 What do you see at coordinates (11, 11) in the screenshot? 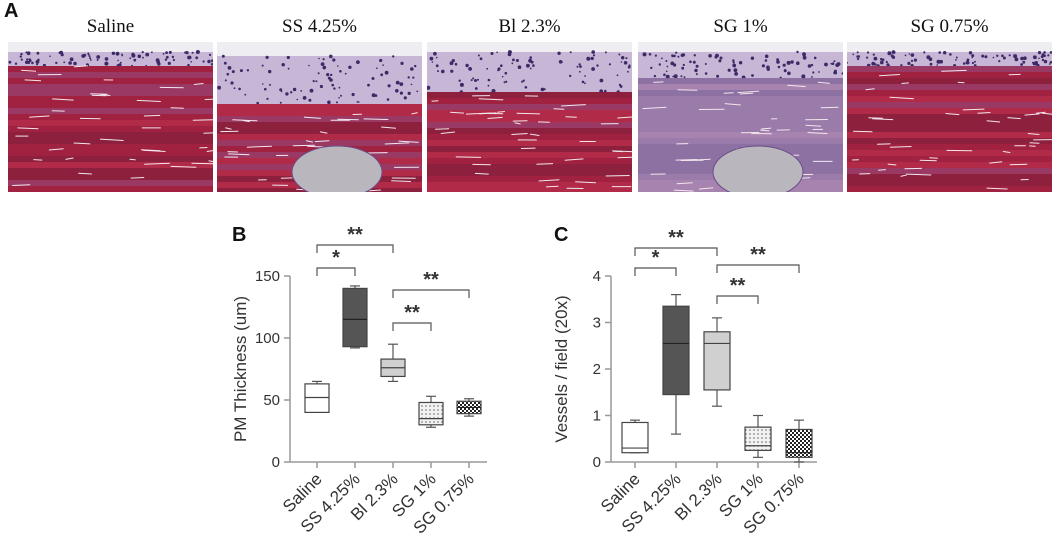
I see `panel-label-a: A` at bounding box center [11, 11].